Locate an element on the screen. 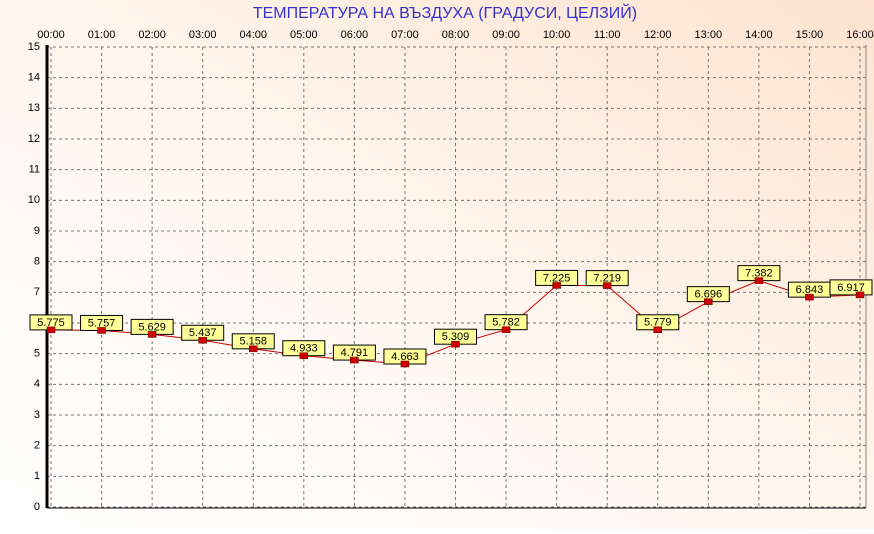 This screenshot has height=534, width=874. y-tick-label: 9 is located at coordinates (37, 231).